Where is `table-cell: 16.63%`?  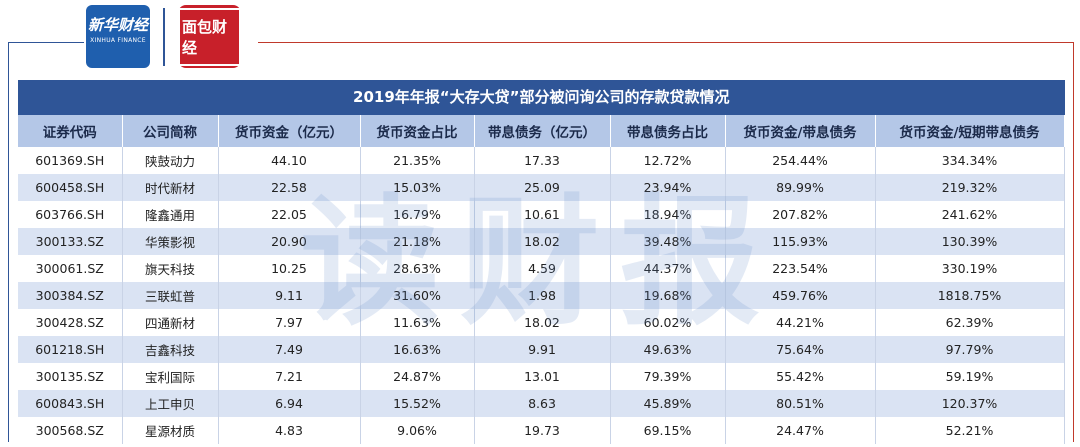
table-cell: 16.63% is located at coordinates (417, 349).